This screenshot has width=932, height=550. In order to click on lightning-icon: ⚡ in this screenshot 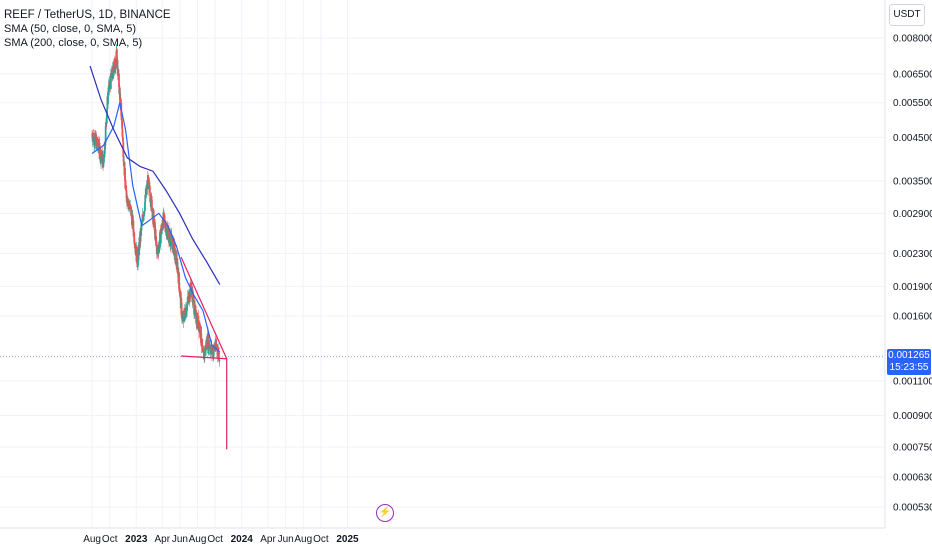, I will do `click(385, 513)`.